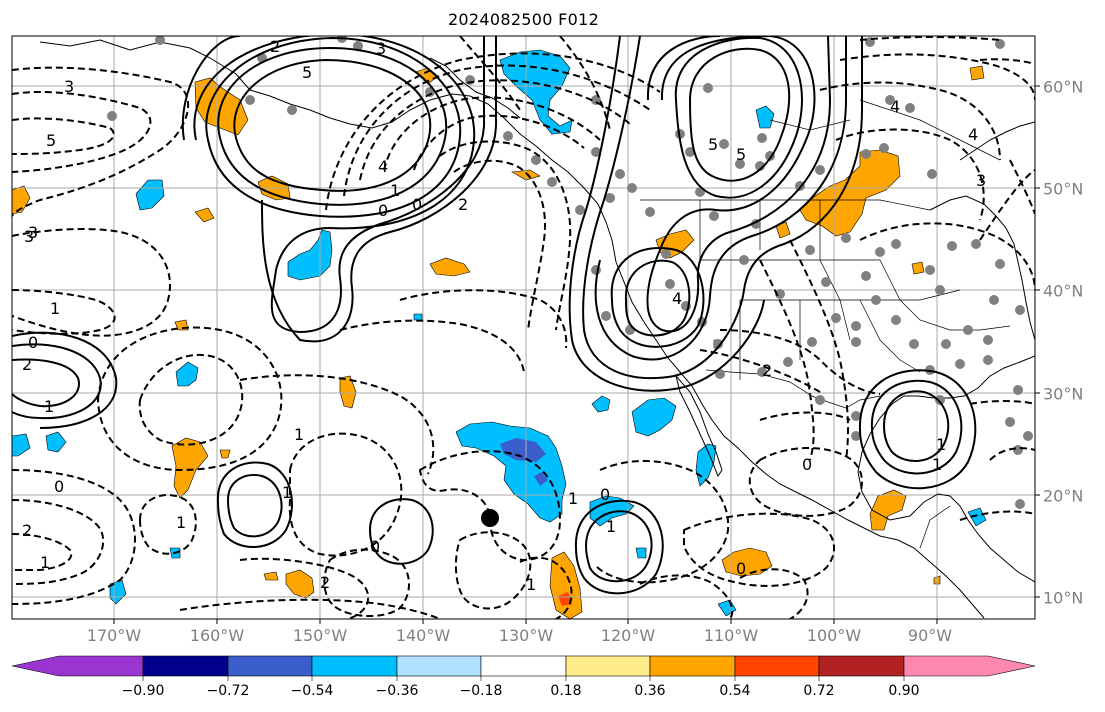 The image size is (1105, 712). I want to click on colorbar-tick-label: 0.18, so click(566, 691).